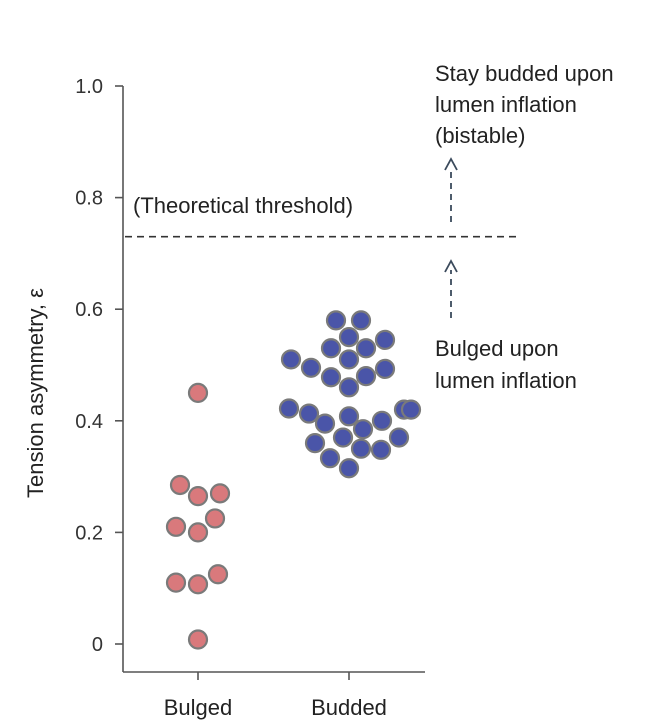  Describe the element at coordinates (89, 422) in the screenshot. I see `y-tick-label: 0.4` at that location.